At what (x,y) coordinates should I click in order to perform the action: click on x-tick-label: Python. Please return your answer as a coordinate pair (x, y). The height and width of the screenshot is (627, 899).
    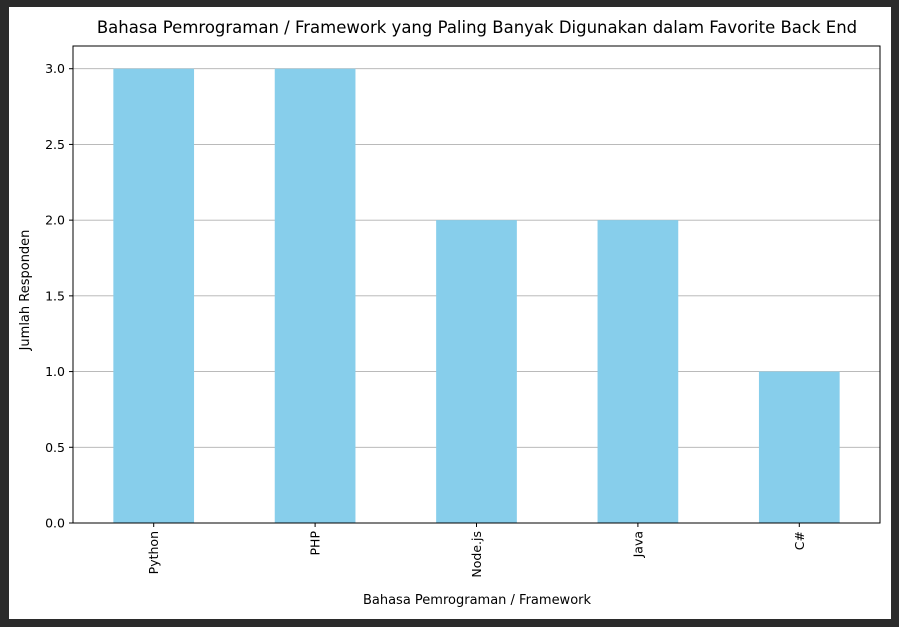
    Looking at the image, I should click on (153, 552).